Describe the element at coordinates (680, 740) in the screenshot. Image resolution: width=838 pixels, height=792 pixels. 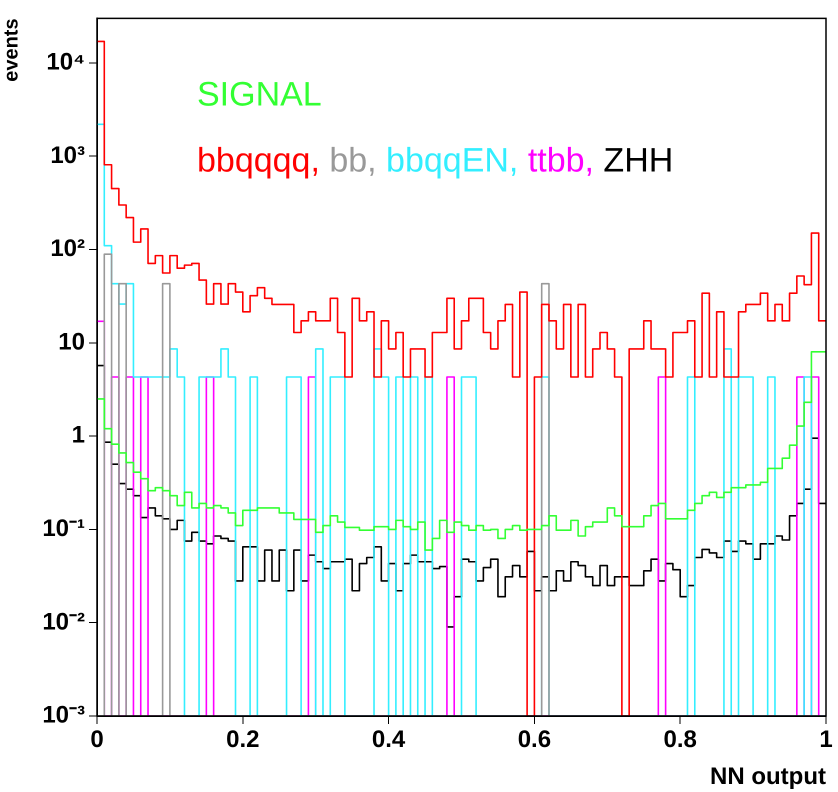
I see `x-tick-label: 0.8` at that location.